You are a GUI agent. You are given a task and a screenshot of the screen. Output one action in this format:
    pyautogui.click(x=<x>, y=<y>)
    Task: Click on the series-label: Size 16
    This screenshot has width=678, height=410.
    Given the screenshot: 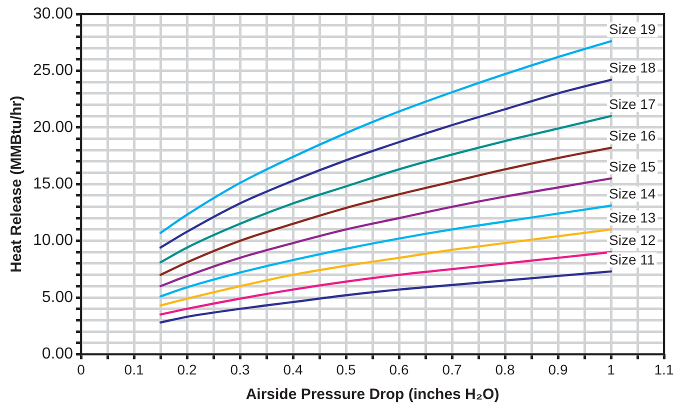 What is the action you would take?
    pyautogui.click(x=632, y=136)
    